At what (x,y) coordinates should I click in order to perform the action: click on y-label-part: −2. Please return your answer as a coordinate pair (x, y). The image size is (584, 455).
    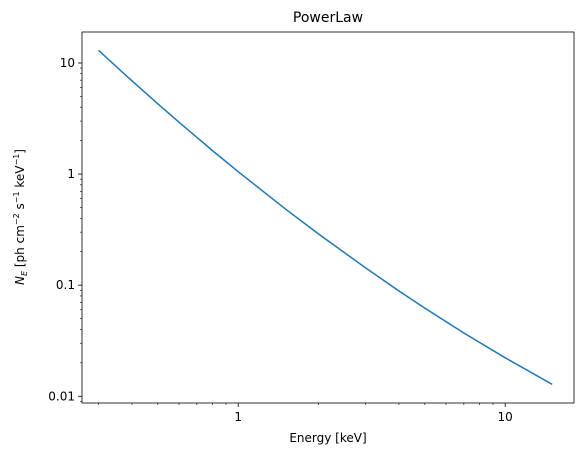
    Looking at the image, I should click on (16, 219).